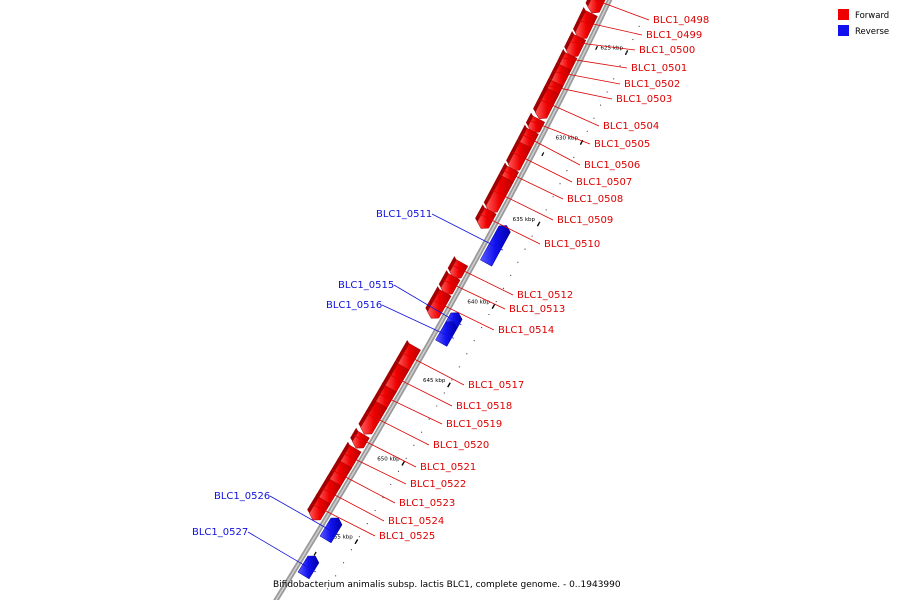 The height and width of the screenshot is (600, 900). I want to click on gene-label: BLC1_0527, so click(220, 532).